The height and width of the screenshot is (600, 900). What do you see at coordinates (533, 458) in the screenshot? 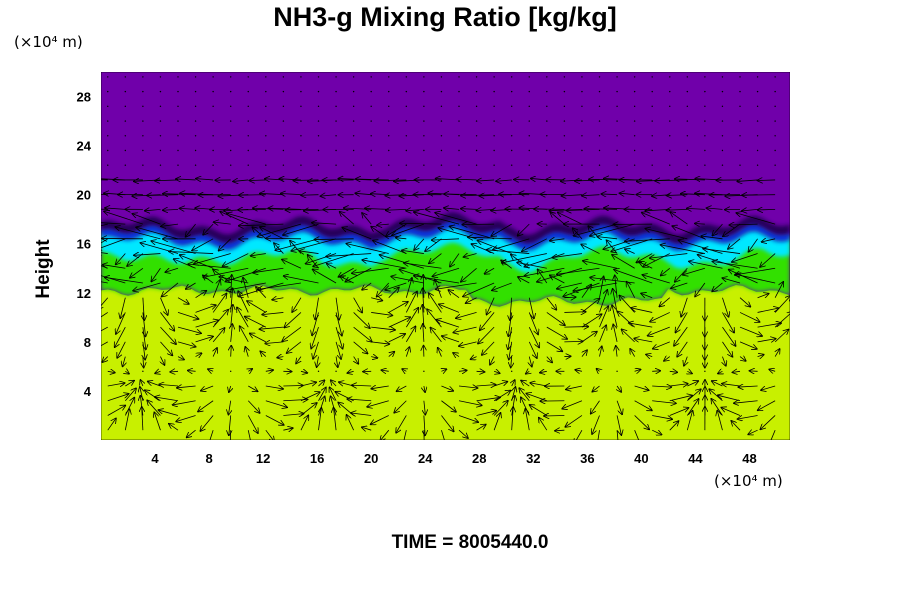
I see `x-tick-label: 32` at bounding box center [533, 458].